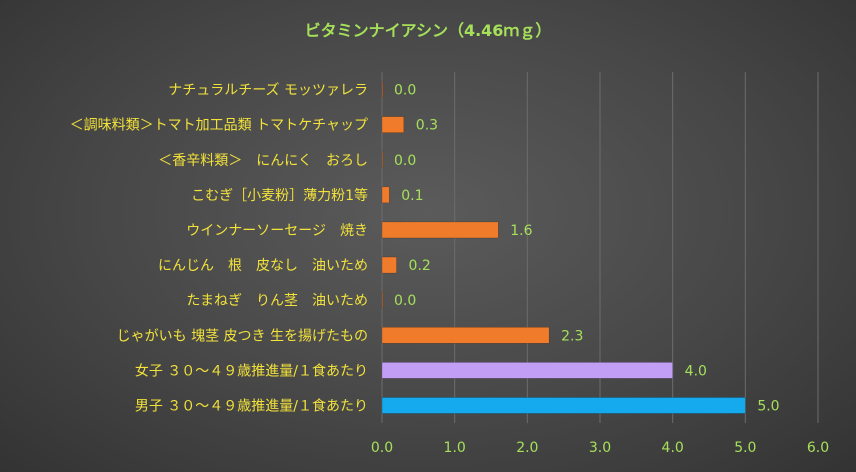  What do you see at coordinates (818, 448) in the screenshot?
I see `x-tick-label: 6.0` at bounding box center [818, 448].